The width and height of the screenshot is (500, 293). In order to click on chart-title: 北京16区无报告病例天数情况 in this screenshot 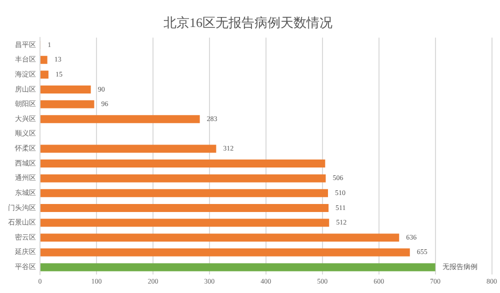, I will do `click(248, 22)`.